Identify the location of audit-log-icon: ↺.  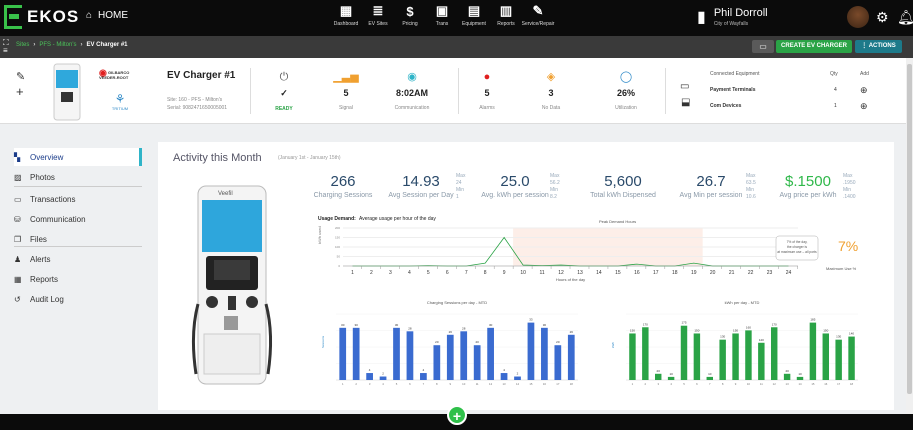
(17, 299).